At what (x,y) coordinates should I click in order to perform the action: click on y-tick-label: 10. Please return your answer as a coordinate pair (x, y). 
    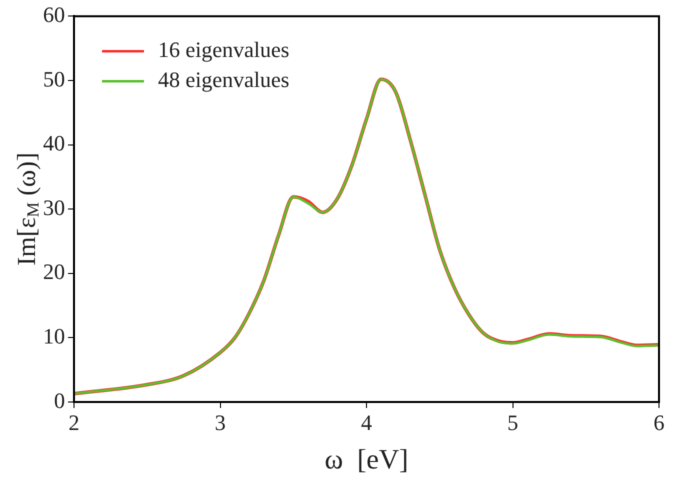
    Looking at the image, I should click on (54, 335).